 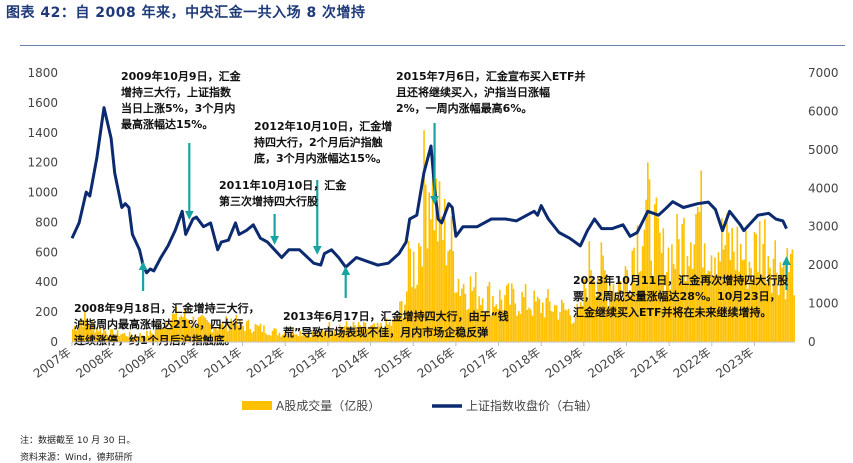 I want to click on y-right-tick-label: 1000, so click(x=823, y=304).